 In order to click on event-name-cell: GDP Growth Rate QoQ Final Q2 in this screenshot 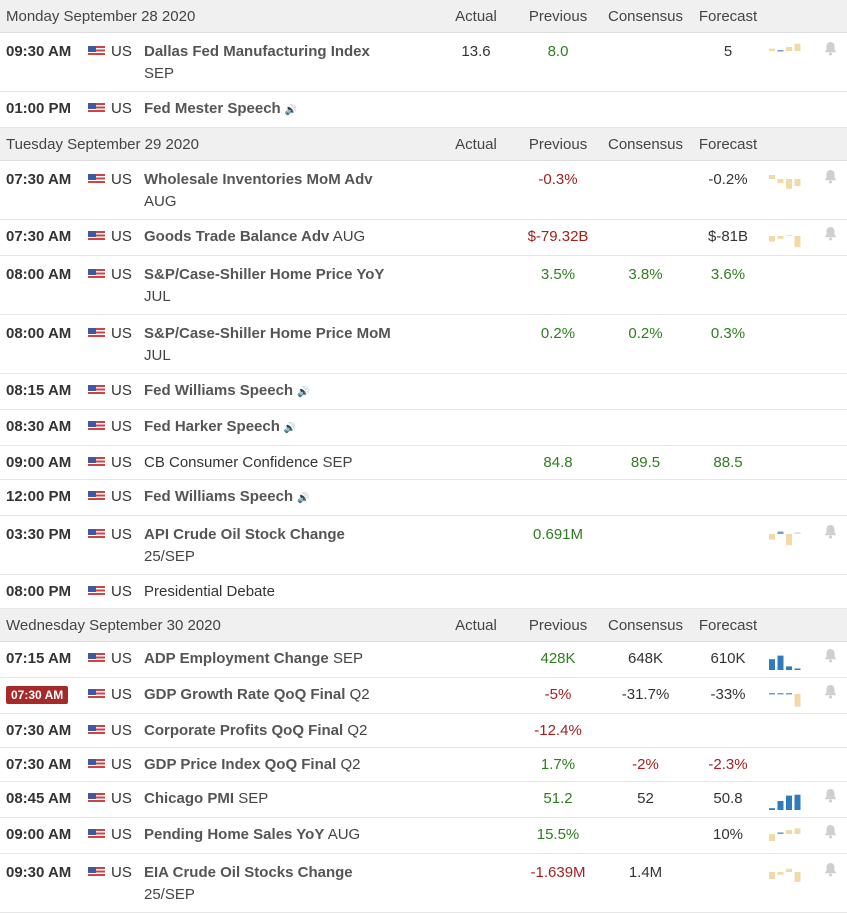, I will do `click(292, 695)`.